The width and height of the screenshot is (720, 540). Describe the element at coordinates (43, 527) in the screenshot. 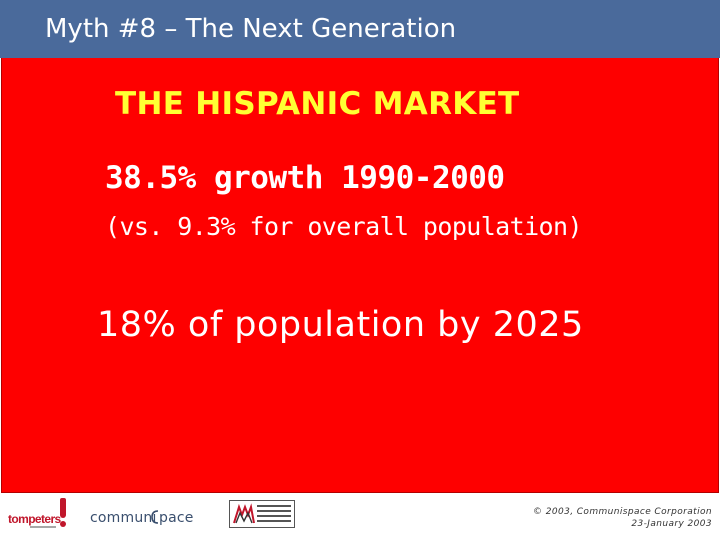

I see `tompeters-logo-underline` at that location.